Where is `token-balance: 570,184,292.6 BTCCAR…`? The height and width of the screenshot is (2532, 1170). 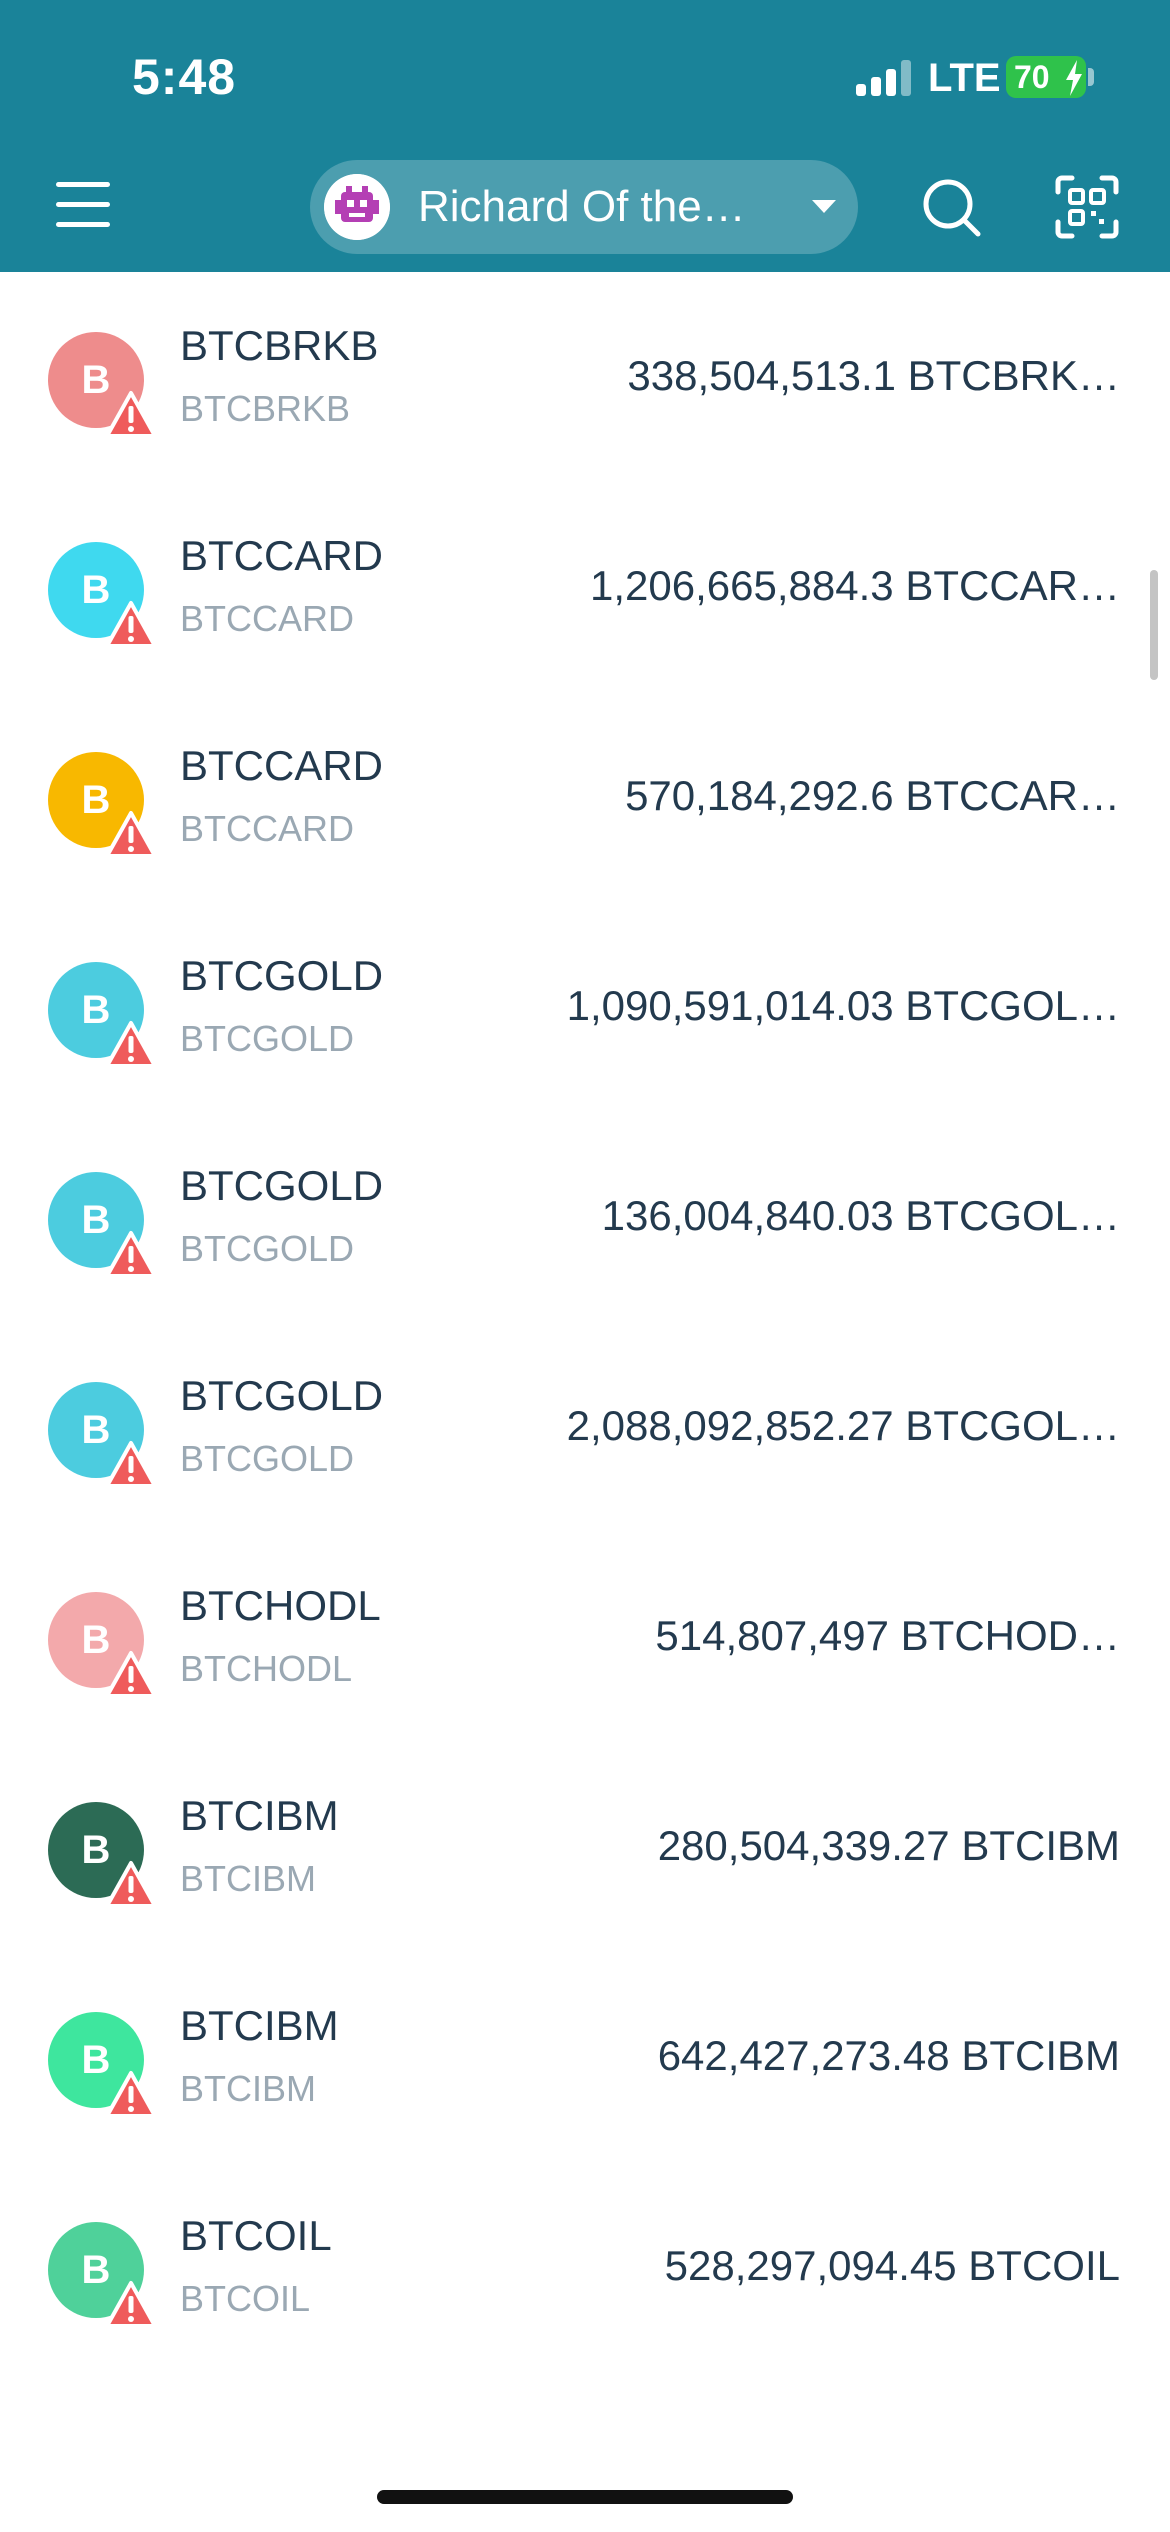
token-balance: 570,184,292.6 BTCCAR… is located at coordinates (872, 795).